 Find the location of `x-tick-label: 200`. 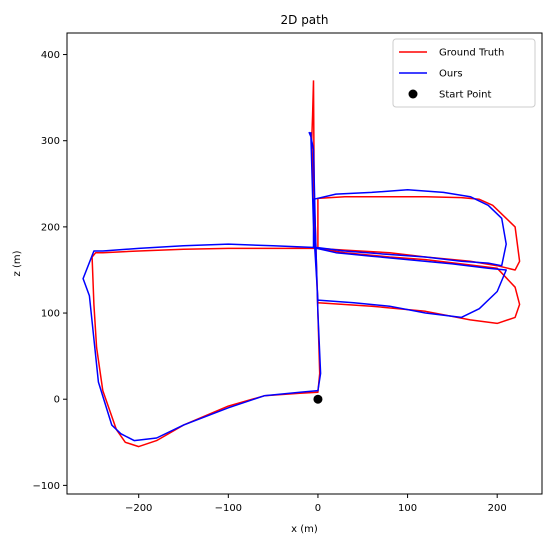

x-tick-label: 200 is located at coordinates (497, 508).